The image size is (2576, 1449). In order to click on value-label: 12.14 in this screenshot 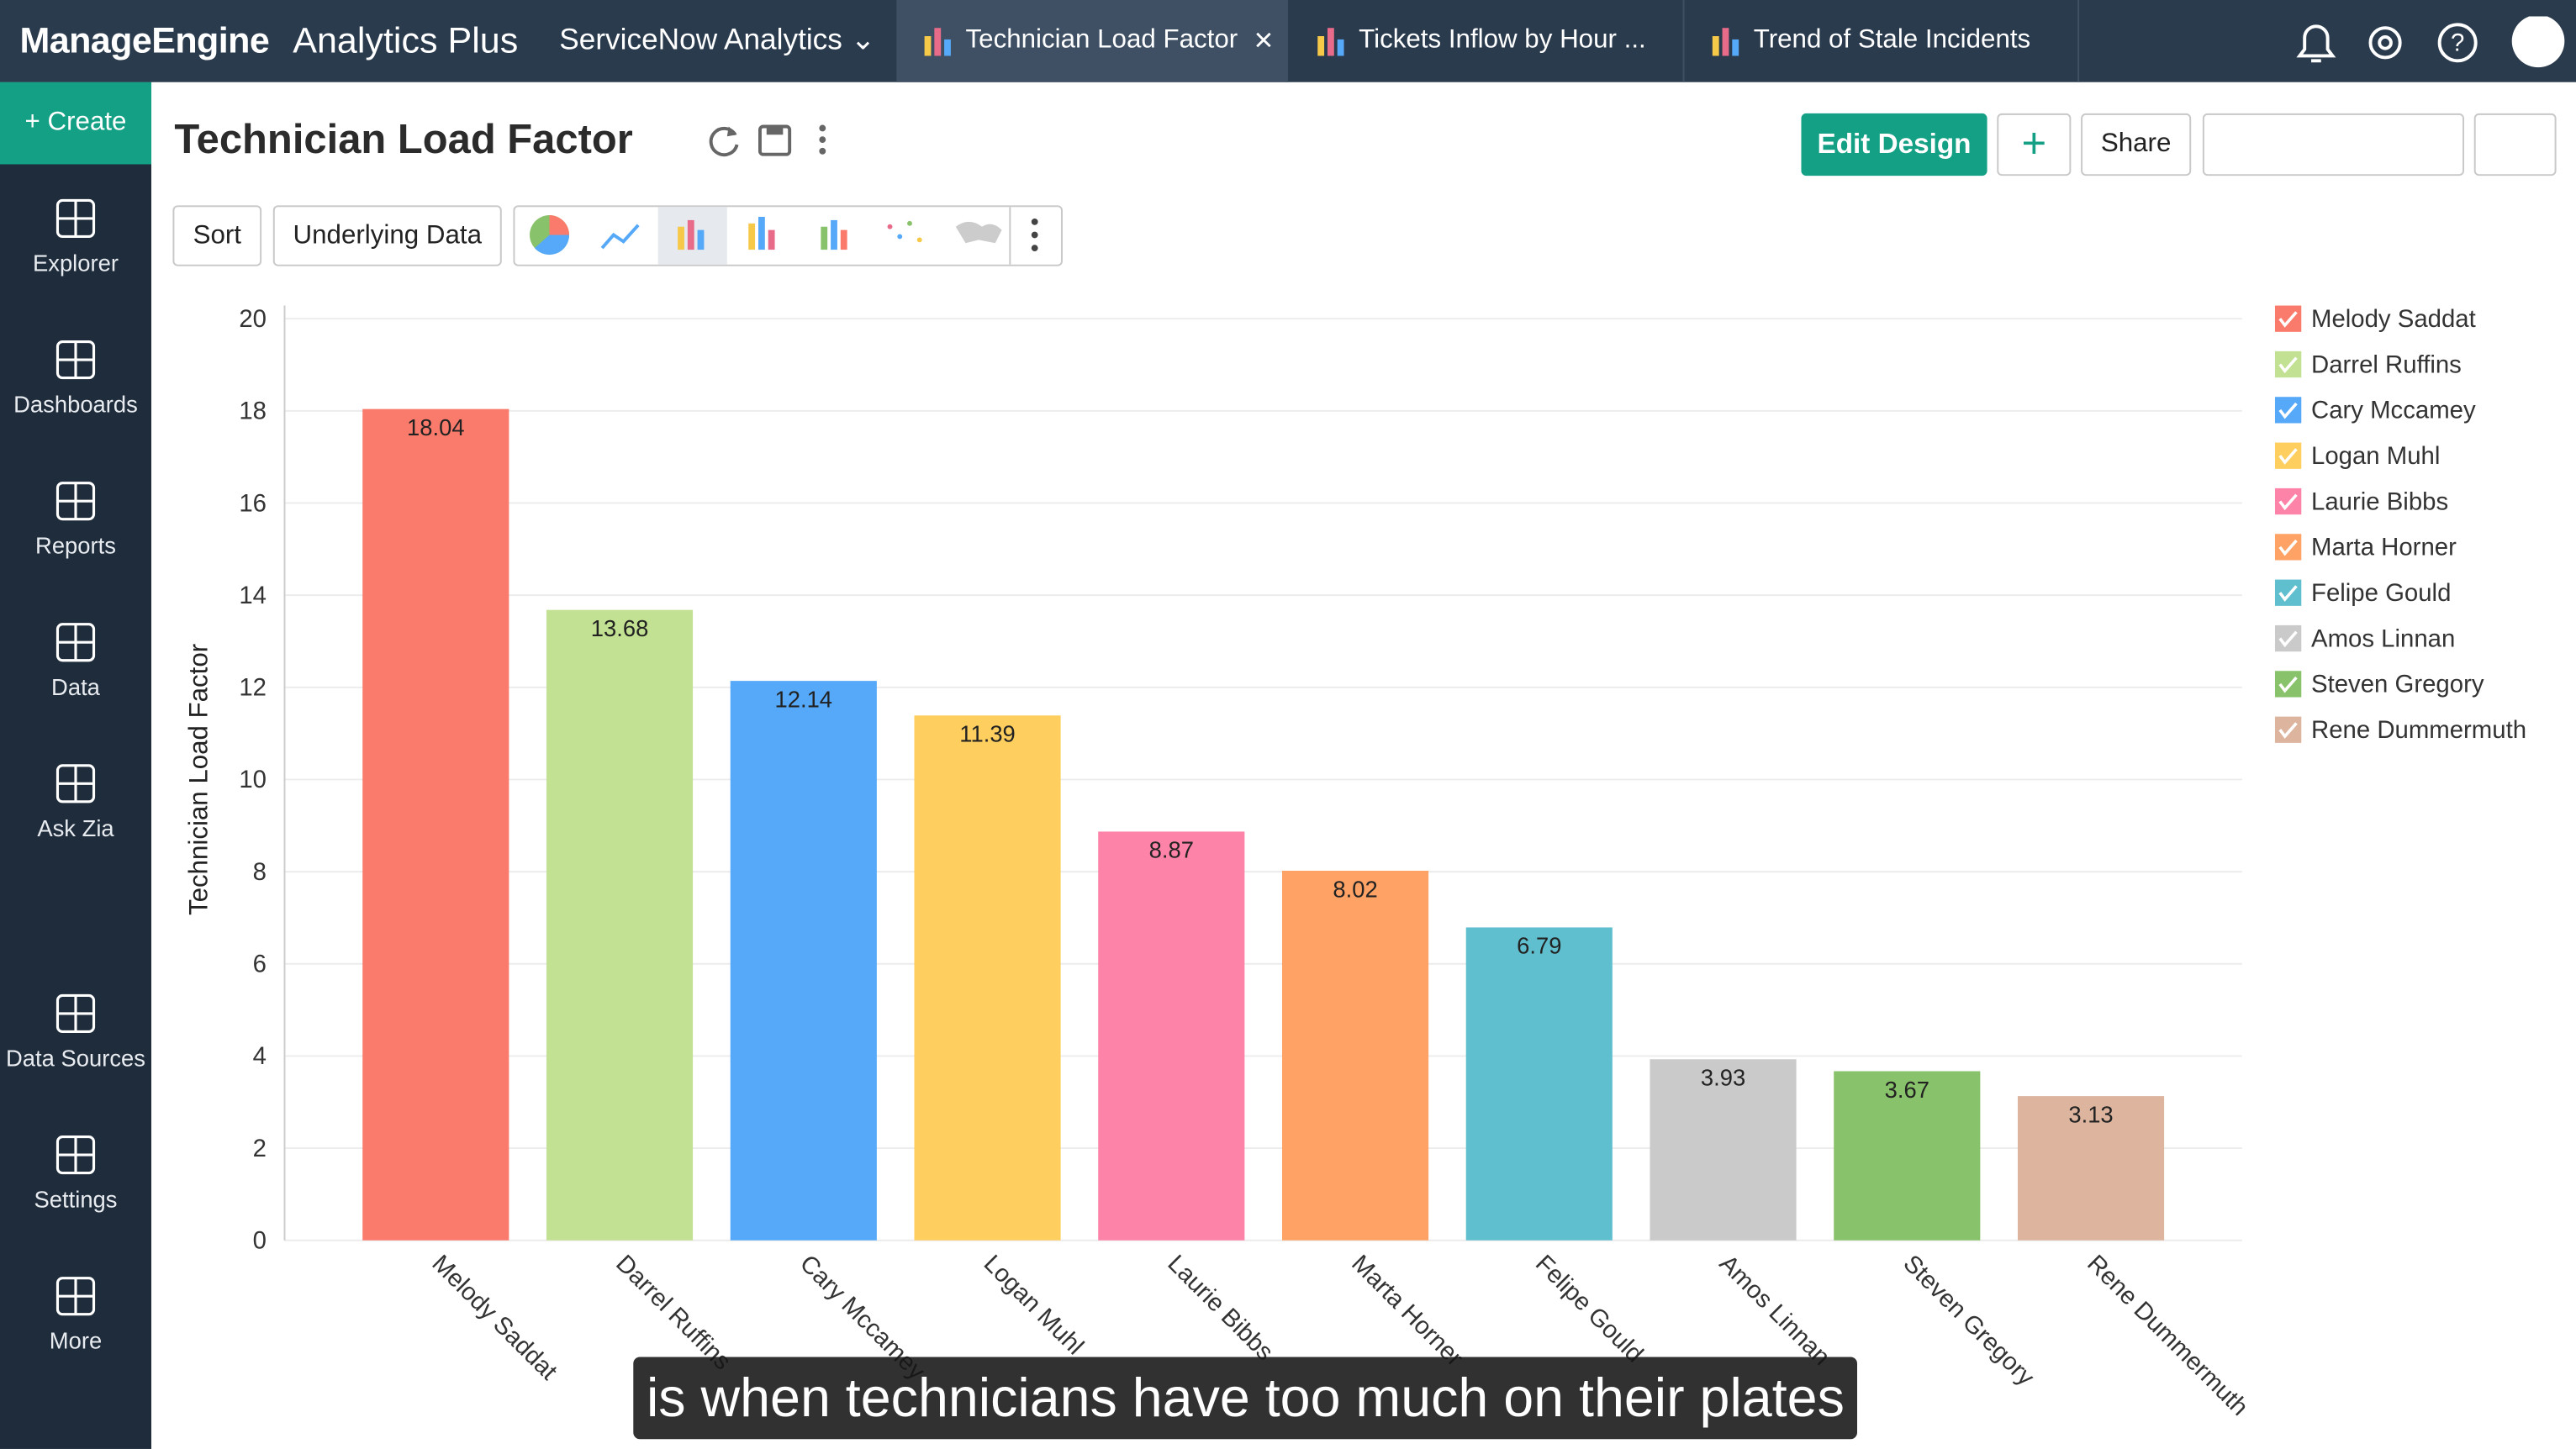, I will do `click(804, 699)`.